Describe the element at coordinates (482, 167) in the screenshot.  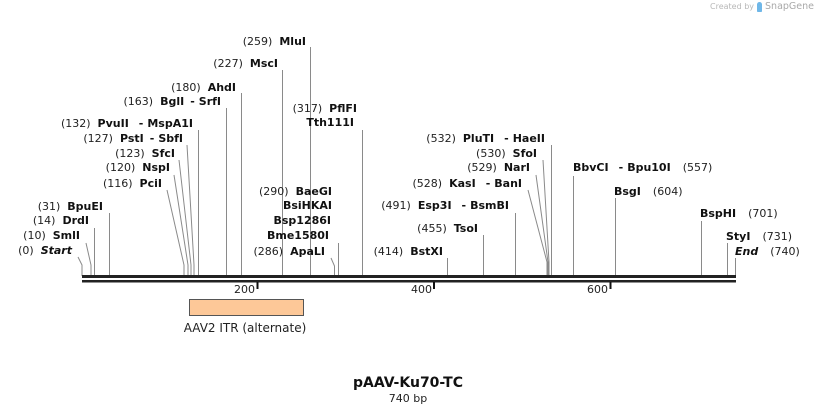
I see `site-position: (529)` at that location.